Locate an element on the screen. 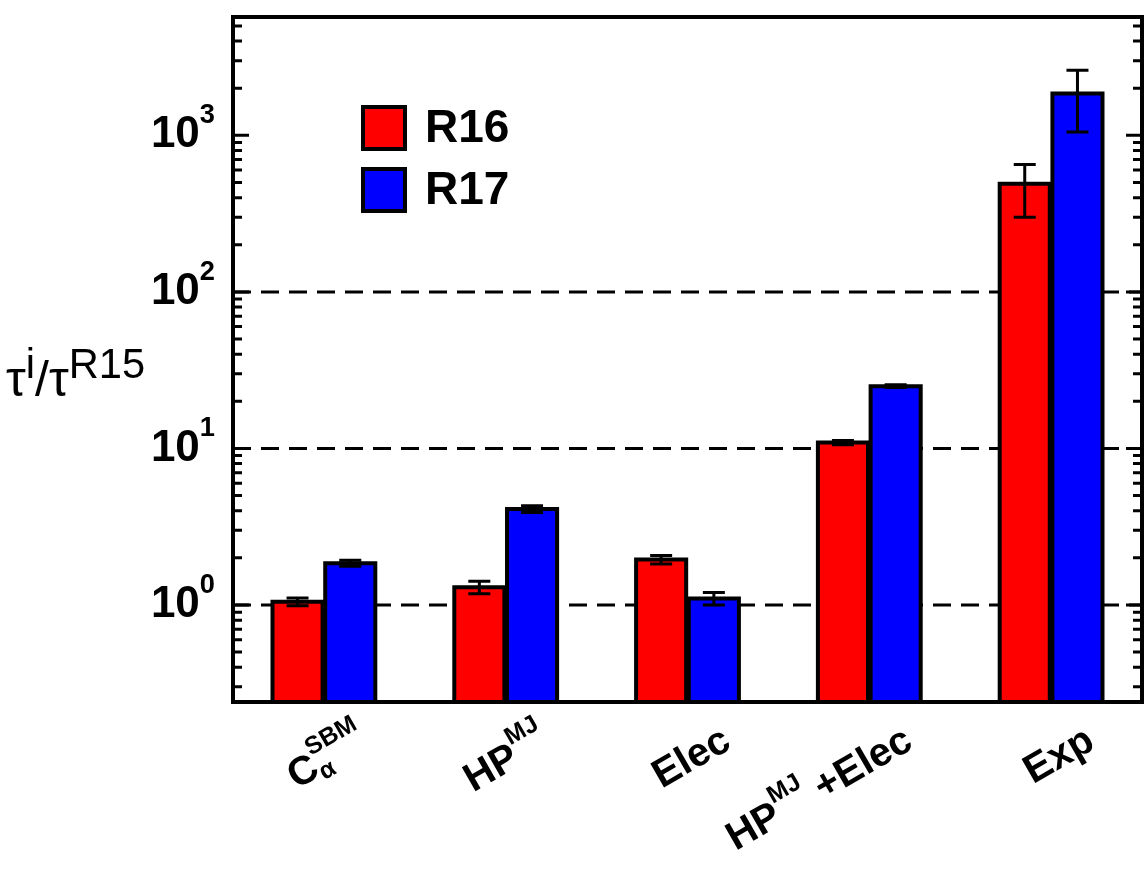  x-tick-label: Exp is located at coordinates (1058, 754).